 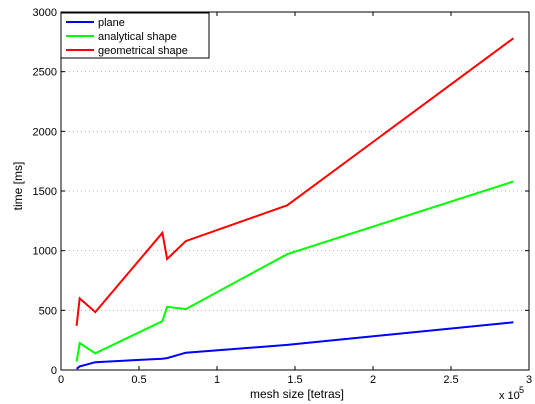 I want to click on x-tick-label: 1, so click(x=217, y=380).